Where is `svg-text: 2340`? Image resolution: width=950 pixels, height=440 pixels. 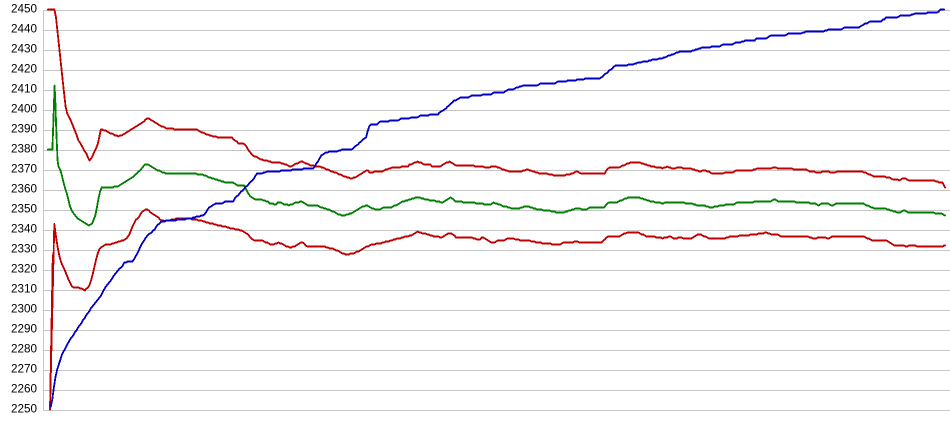 svg-text: 2340 is located at coordinates (24, 229).